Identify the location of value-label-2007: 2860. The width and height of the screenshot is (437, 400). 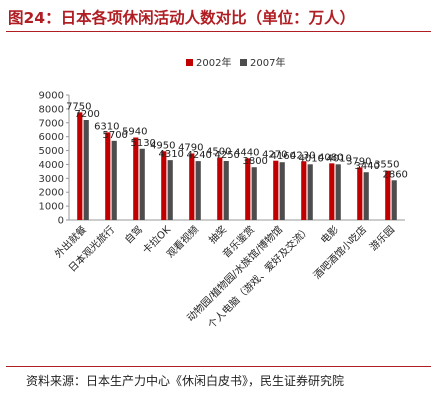
(394, 174).